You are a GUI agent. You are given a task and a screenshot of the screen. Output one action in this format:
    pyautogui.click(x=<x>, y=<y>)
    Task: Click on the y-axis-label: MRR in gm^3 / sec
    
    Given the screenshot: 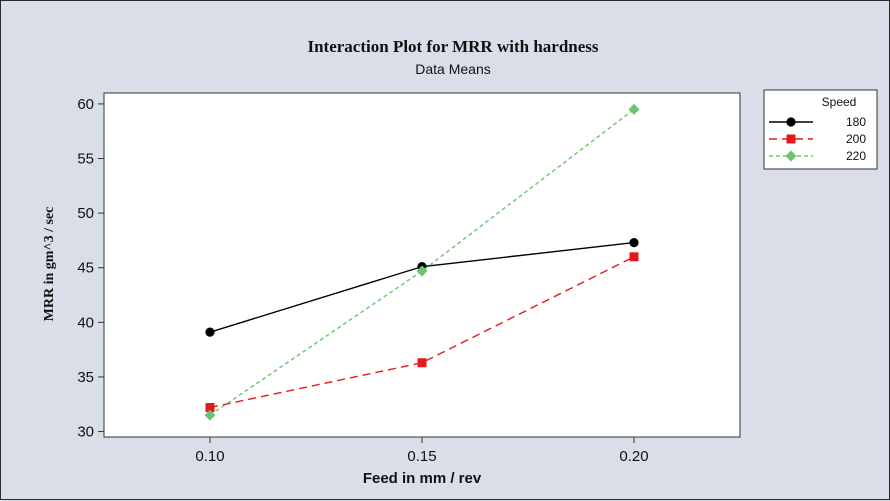 What is the action you would take?
    pyautogui.click(x=49, y=264)
    